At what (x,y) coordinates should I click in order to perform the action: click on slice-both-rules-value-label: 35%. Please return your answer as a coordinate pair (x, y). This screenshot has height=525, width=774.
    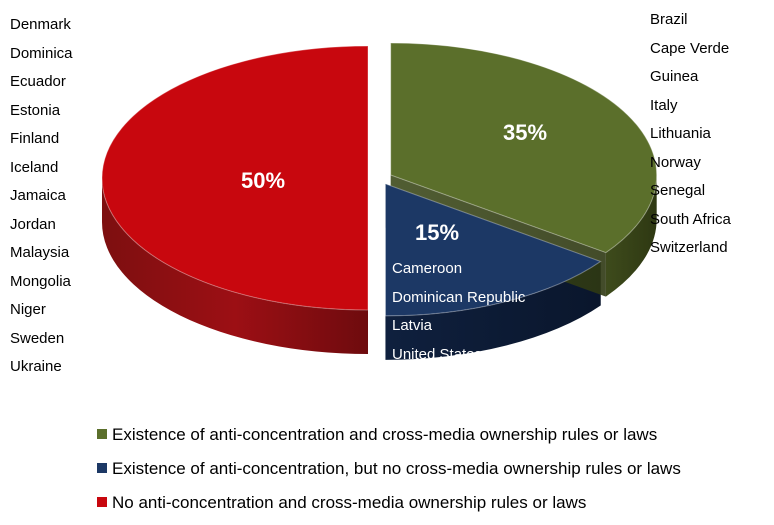
    Looking at the image, I should click on (525, 132).